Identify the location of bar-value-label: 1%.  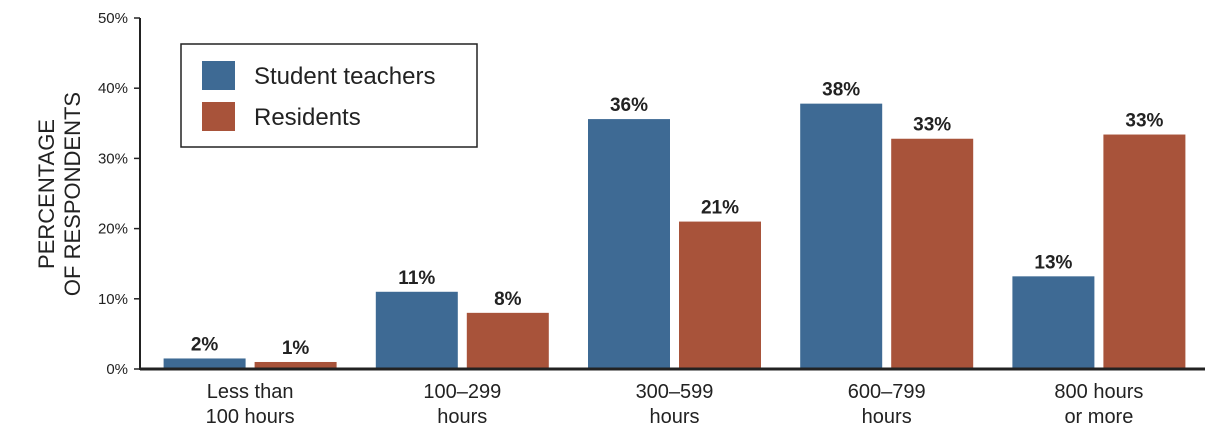
(296, 348).